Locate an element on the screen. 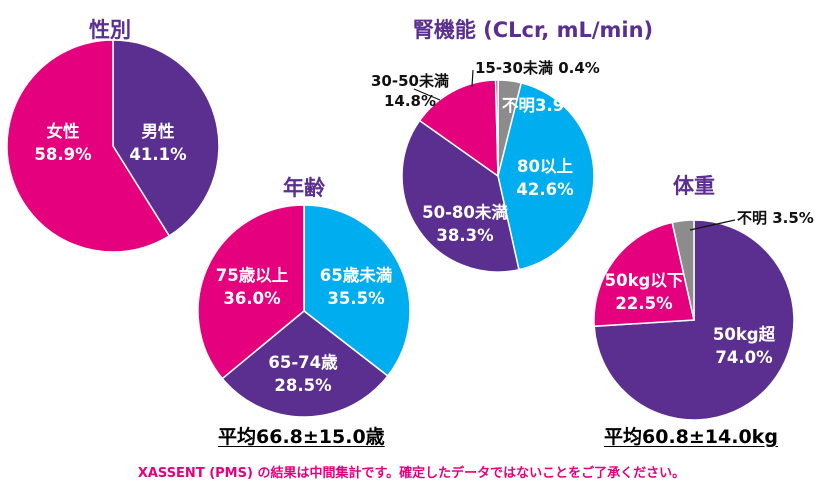  pie-chart-weight: 体重 50kg超 74.0% 50kg以下 22.5% 不明 3.5% is located at coordinates (703, 297).